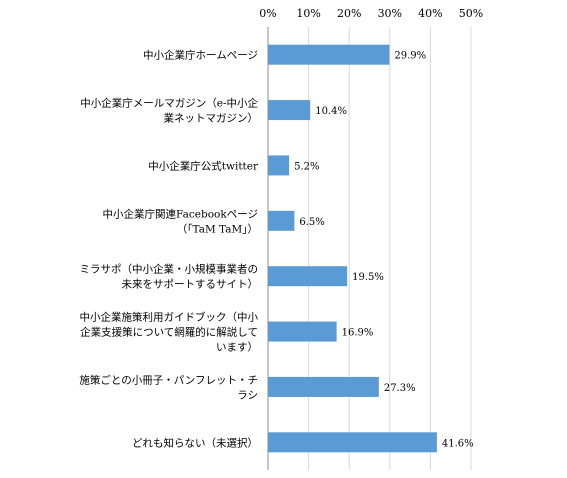  Describe the element at coordinates (190, 285) in the screenshot. I see `category-label: 未来をサポートするサイト）` at that location.